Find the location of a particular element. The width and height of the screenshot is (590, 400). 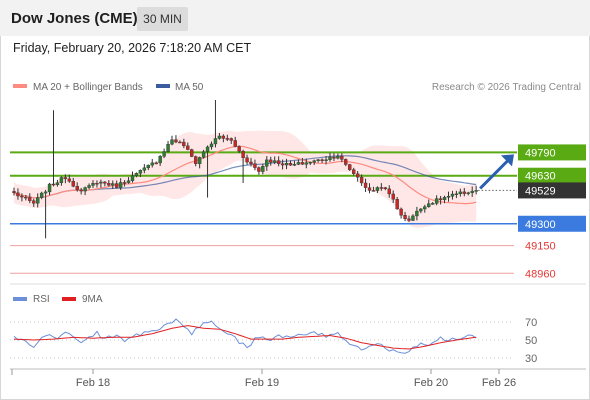

ma20-legend-swatch is located at coordinates (20, 86).